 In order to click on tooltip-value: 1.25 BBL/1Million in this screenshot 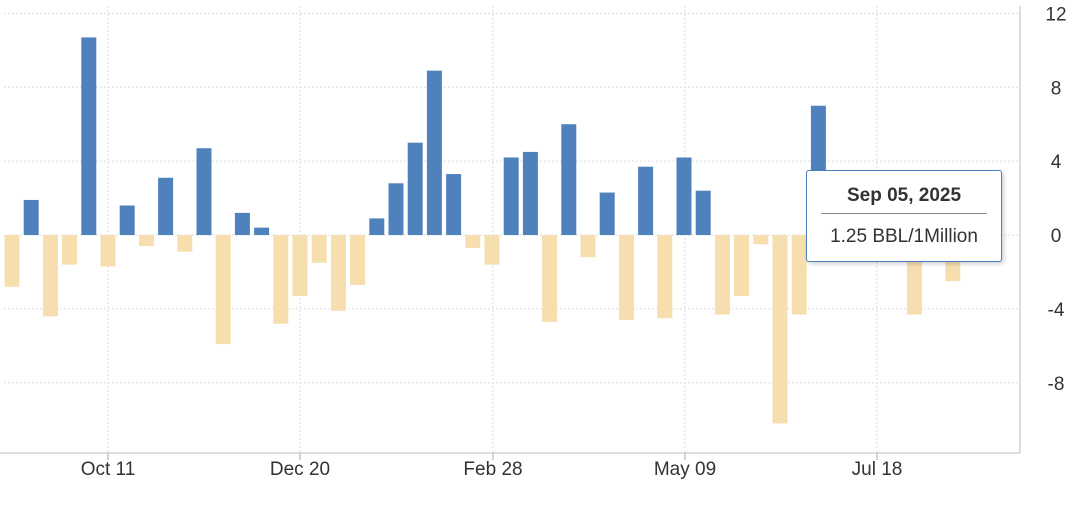, I will do `click(904, 236)`.